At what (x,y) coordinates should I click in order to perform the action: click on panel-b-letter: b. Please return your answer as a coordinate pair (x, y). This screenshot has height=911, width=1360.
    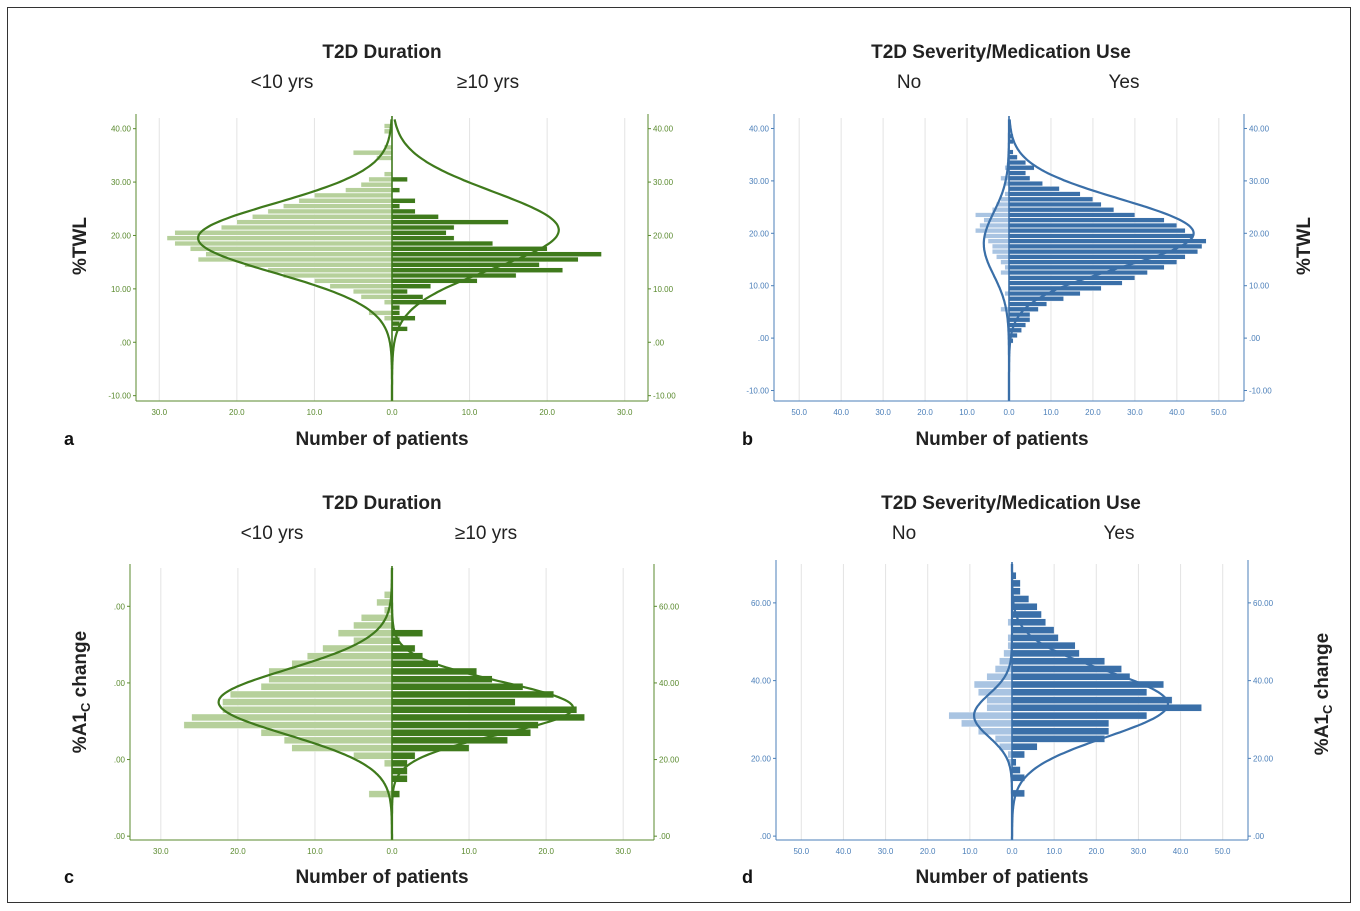
    Looking at the image, I should click on (747, 439).